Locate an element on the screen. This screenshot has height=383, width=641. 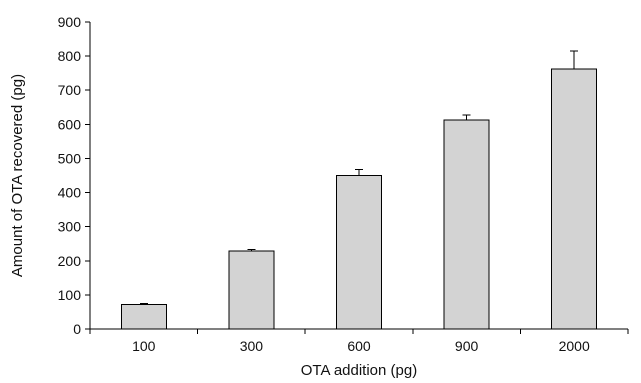
y-tick-label: 800 is located at coordinates (70, 56).